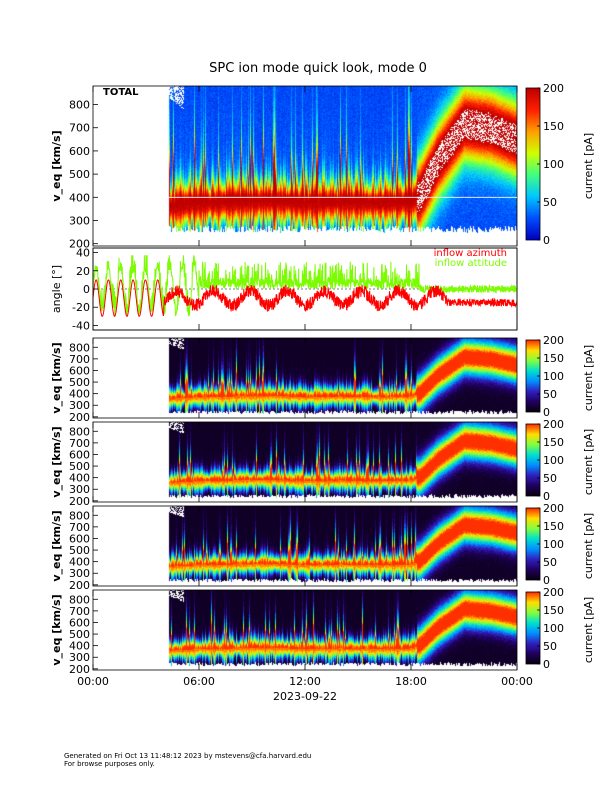 This screenshot has width=612, height=792. What do you see at coordinates (79, 370) in the screenshot?
I see `sensor-panel-2-ytick-label: 600` at bounding box center [79, 370].